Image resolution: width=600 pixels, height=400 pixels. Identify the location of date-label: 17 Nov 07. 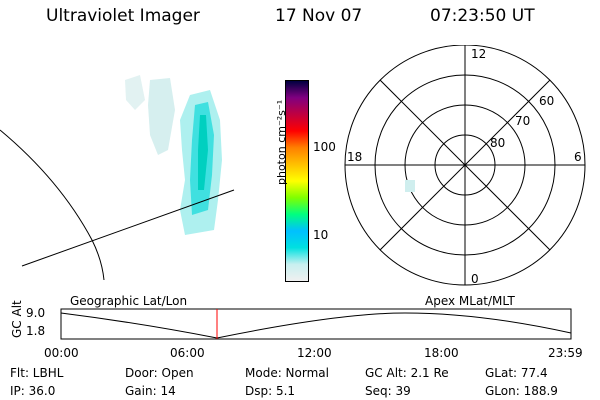
(319, 16).